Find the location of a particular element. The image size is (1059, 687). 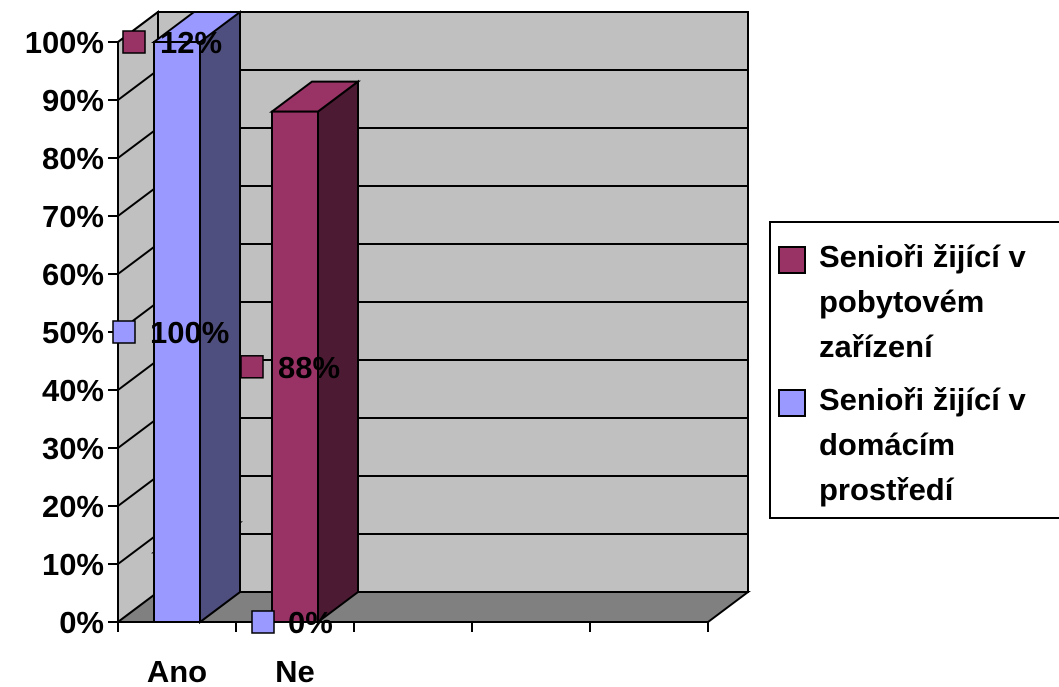

category-label: Ano is located at coordinates (177, 670).